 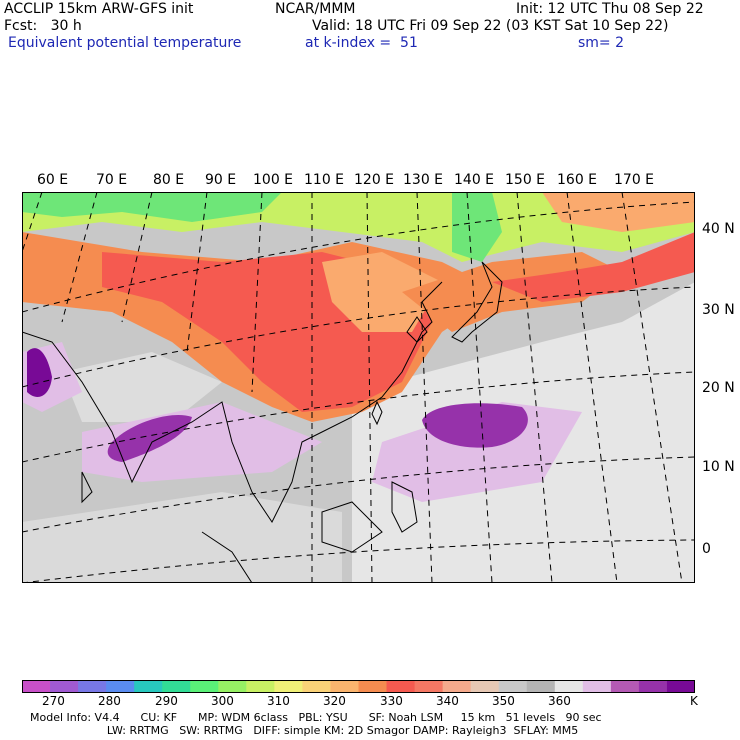 What do you see at coordinates (112, 180) in the screenshot?
I see `lon-label: 70 E` at bounding box center [112, 180].